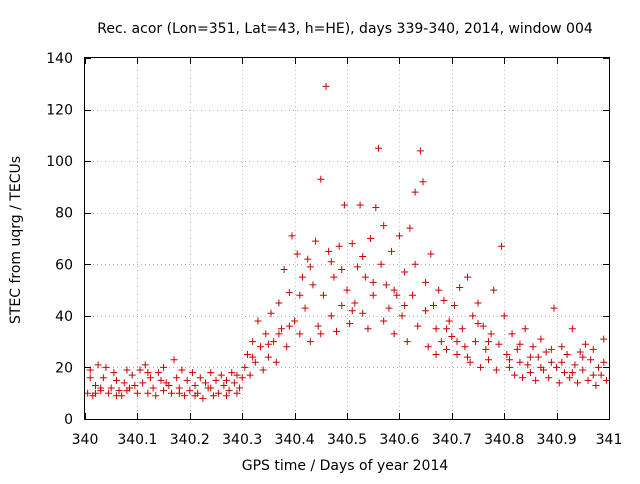  What do you see at coordinates (242, 440) in the screenshot?
I see `x-tick-label: 340.3` at bounding box center [242, 440].